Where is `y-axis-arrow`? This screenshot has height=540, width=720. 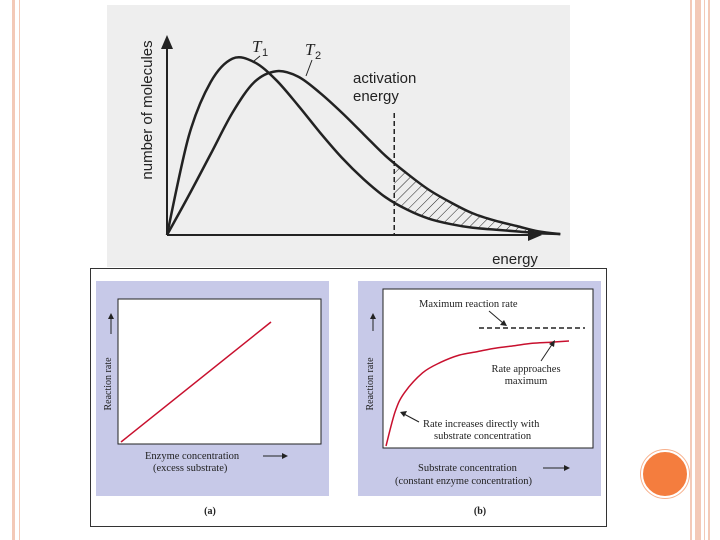
y-axis-arrow is located at coordinates (167, 42).